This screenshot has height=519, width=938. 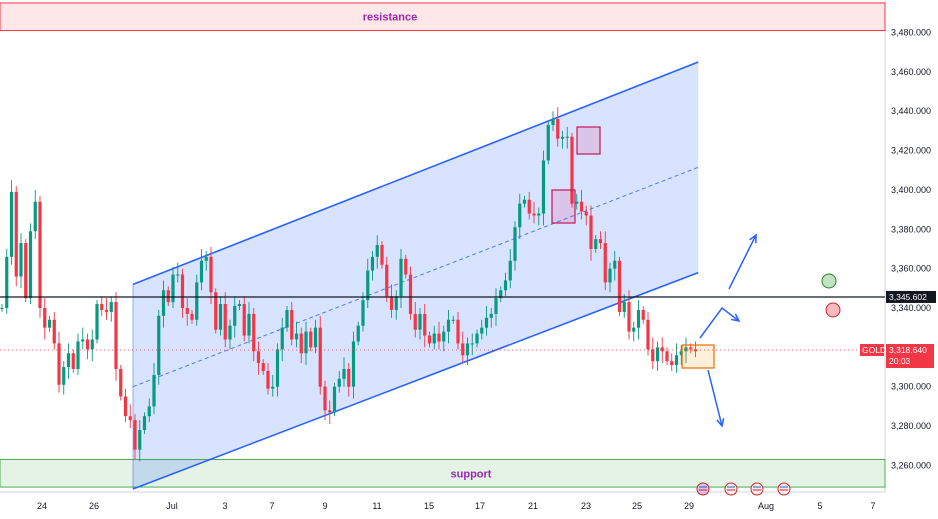 What do you see at coordinates (872, 506) in the screenshot?
I see `time-tick-label: 7` at bounding box center [872, 506].